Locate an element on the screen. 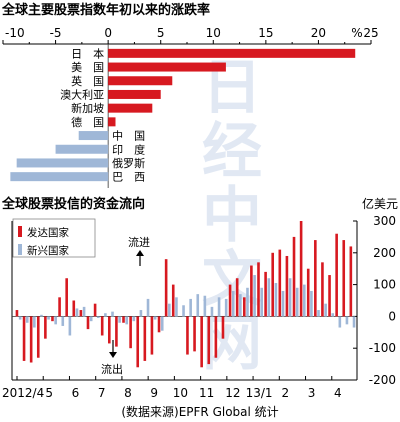 This screenshot has height=422, width=400. inflow-label: 流进 is located at coordinates (139, 242).